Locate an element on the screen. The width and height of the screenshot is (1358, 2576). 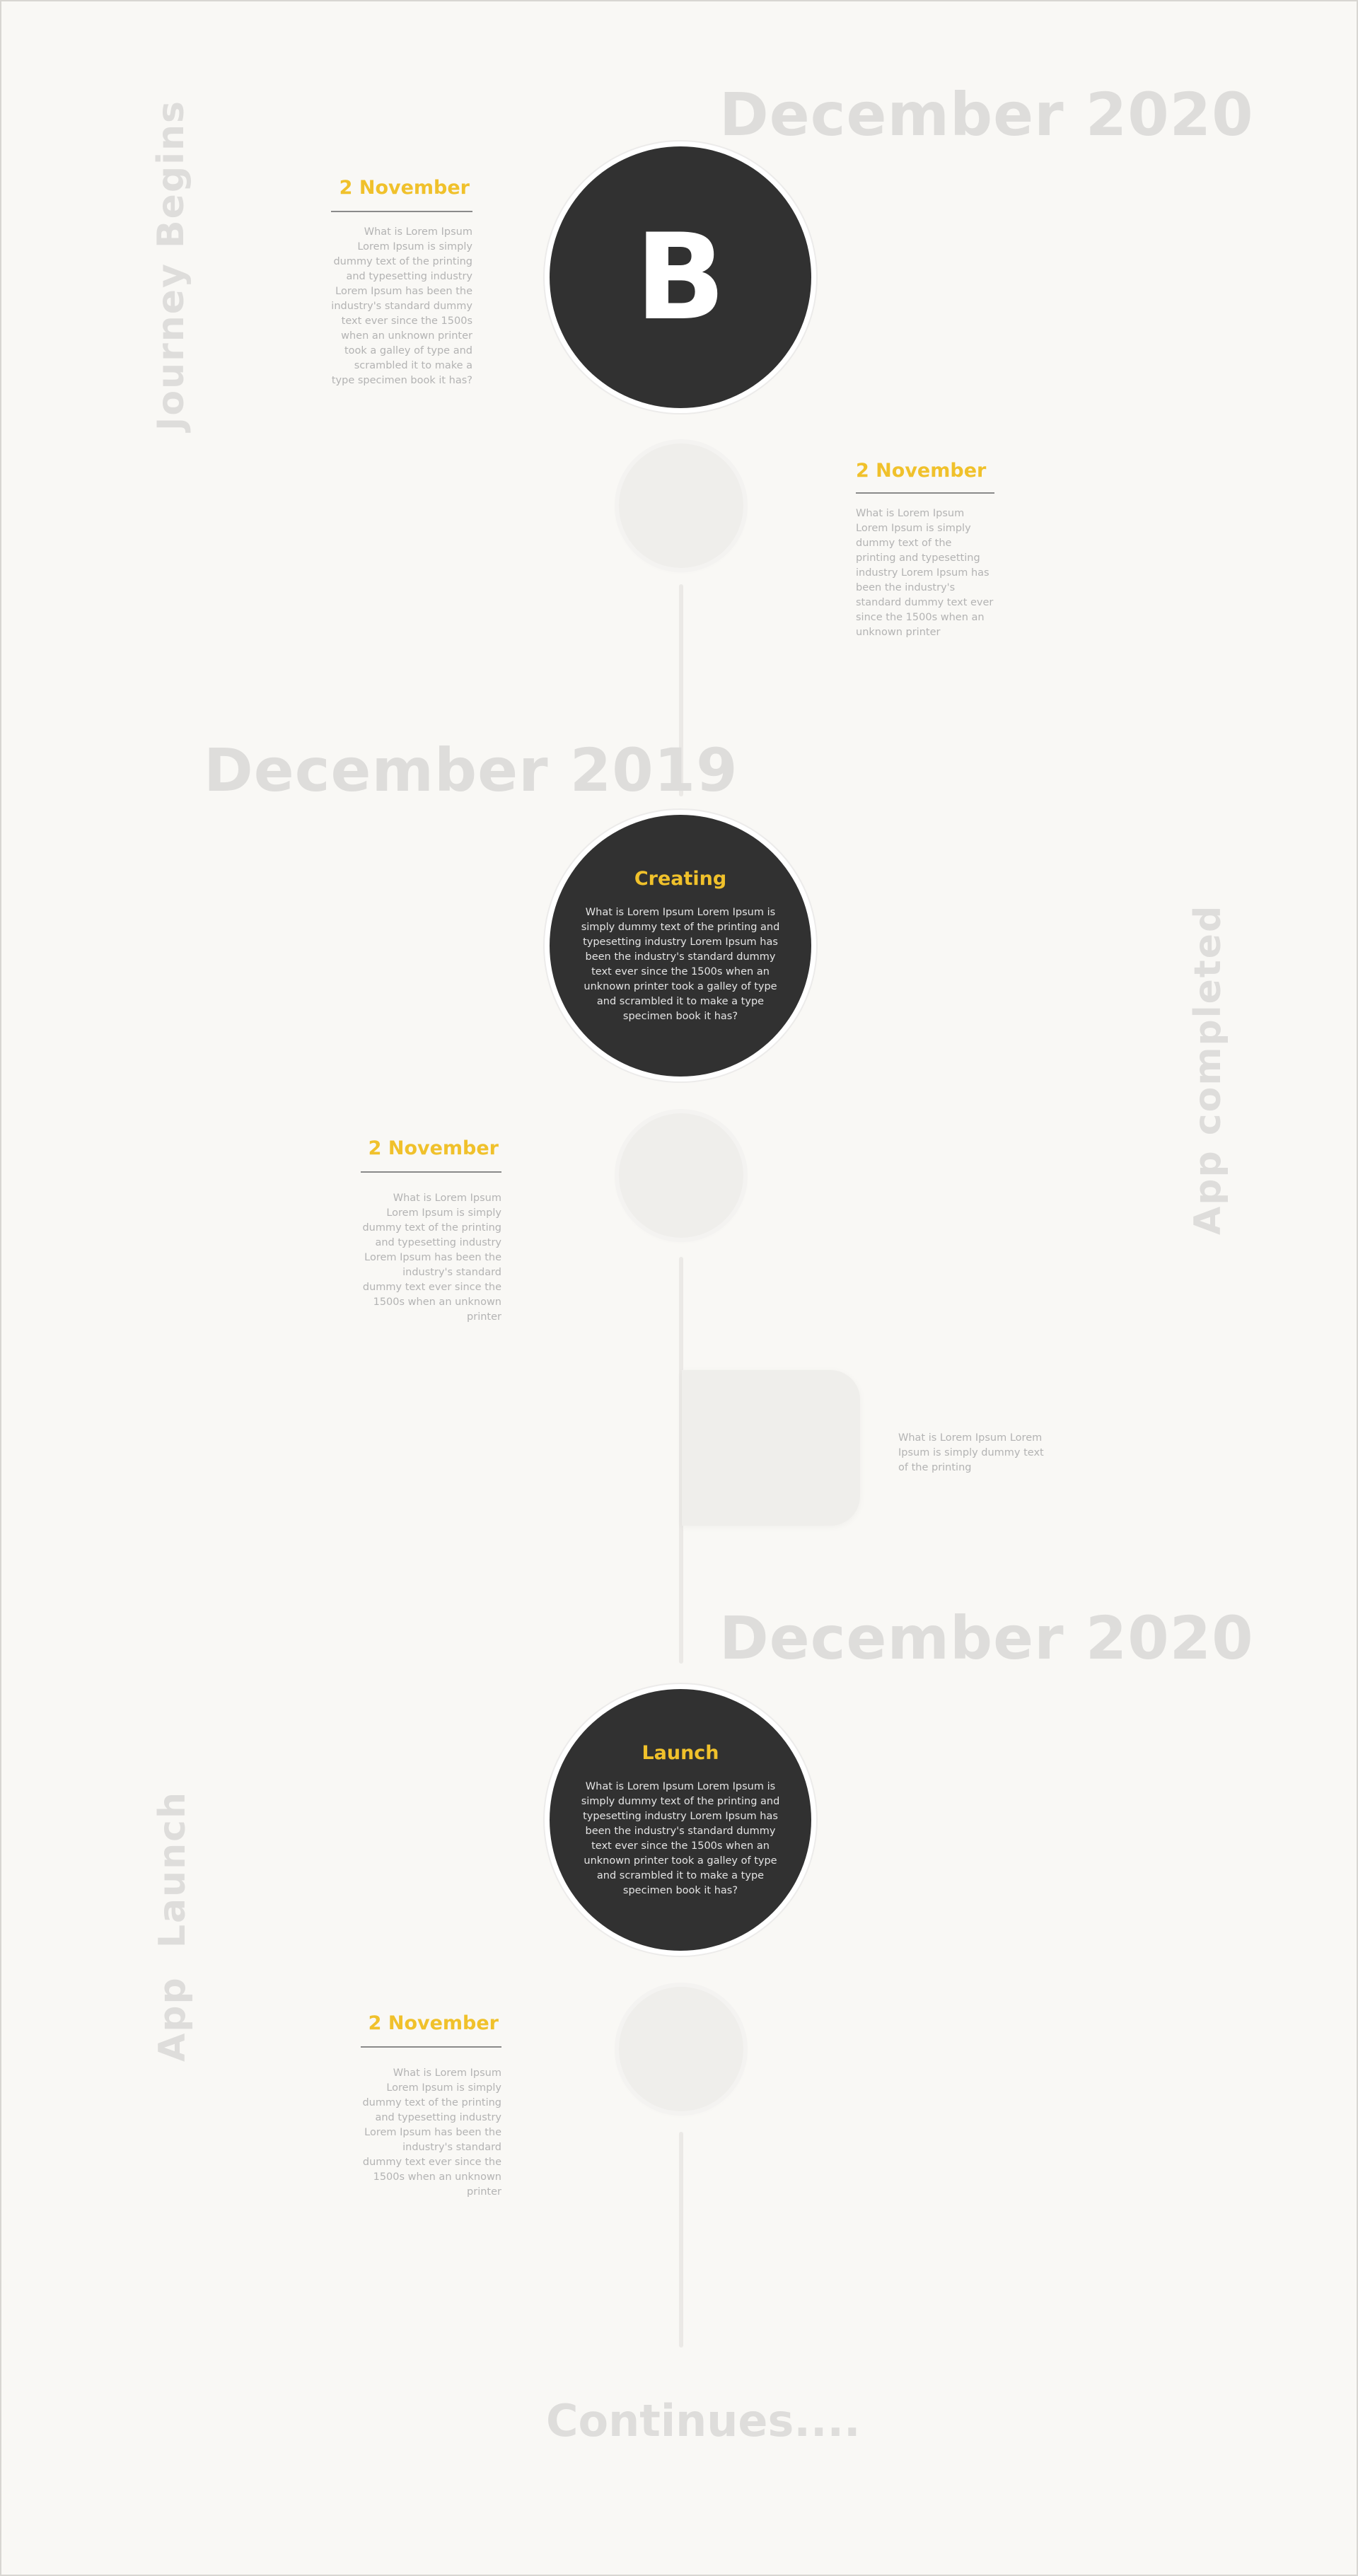
entry-date-4: 2 November is located at coordinates (433, 2023).